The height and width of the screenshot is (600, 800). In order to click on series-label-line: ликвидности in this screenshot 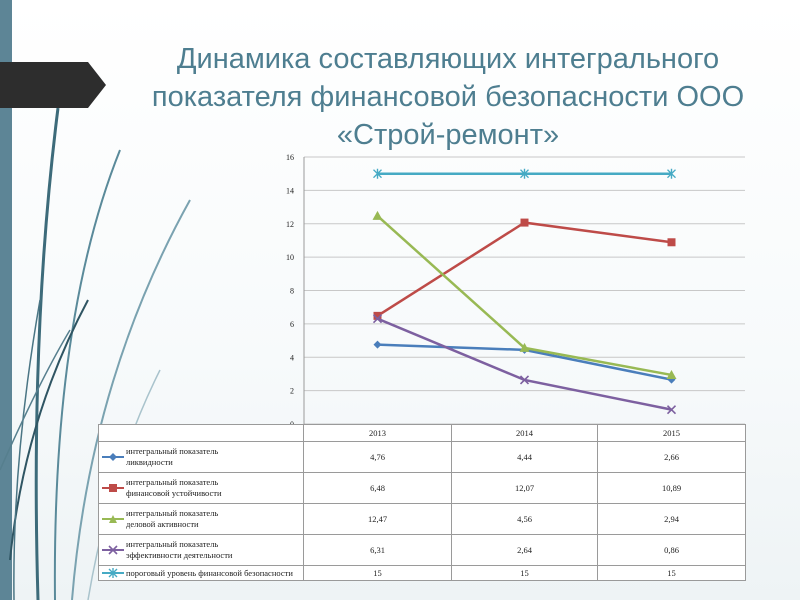, I will do `click(149, 462)`.